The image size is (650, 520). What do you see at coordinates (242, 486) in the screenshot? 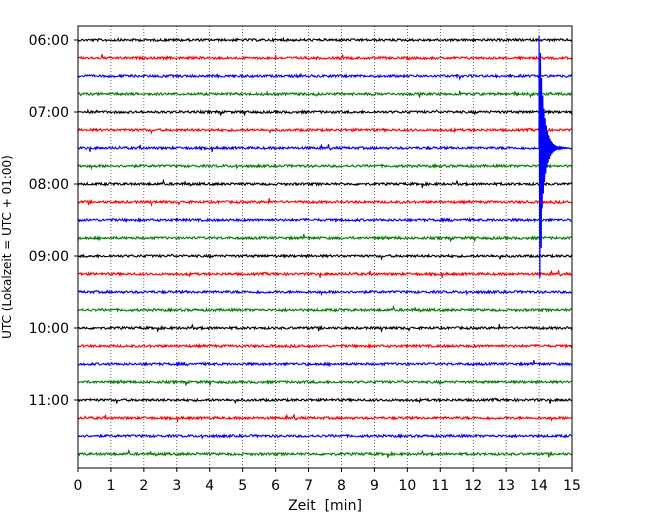
I see `x-tick-label: 5` at bounding box center [242, 486].